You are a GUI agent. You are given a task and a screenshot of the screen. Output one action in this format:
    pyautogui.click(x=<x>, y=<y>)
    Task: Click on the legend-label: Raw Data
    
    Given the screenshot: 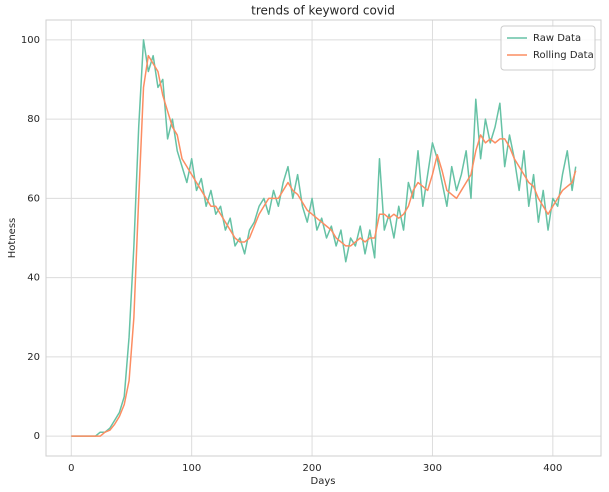 What is the action you would take?
    pyautogui.click(x=557, y=38)
    